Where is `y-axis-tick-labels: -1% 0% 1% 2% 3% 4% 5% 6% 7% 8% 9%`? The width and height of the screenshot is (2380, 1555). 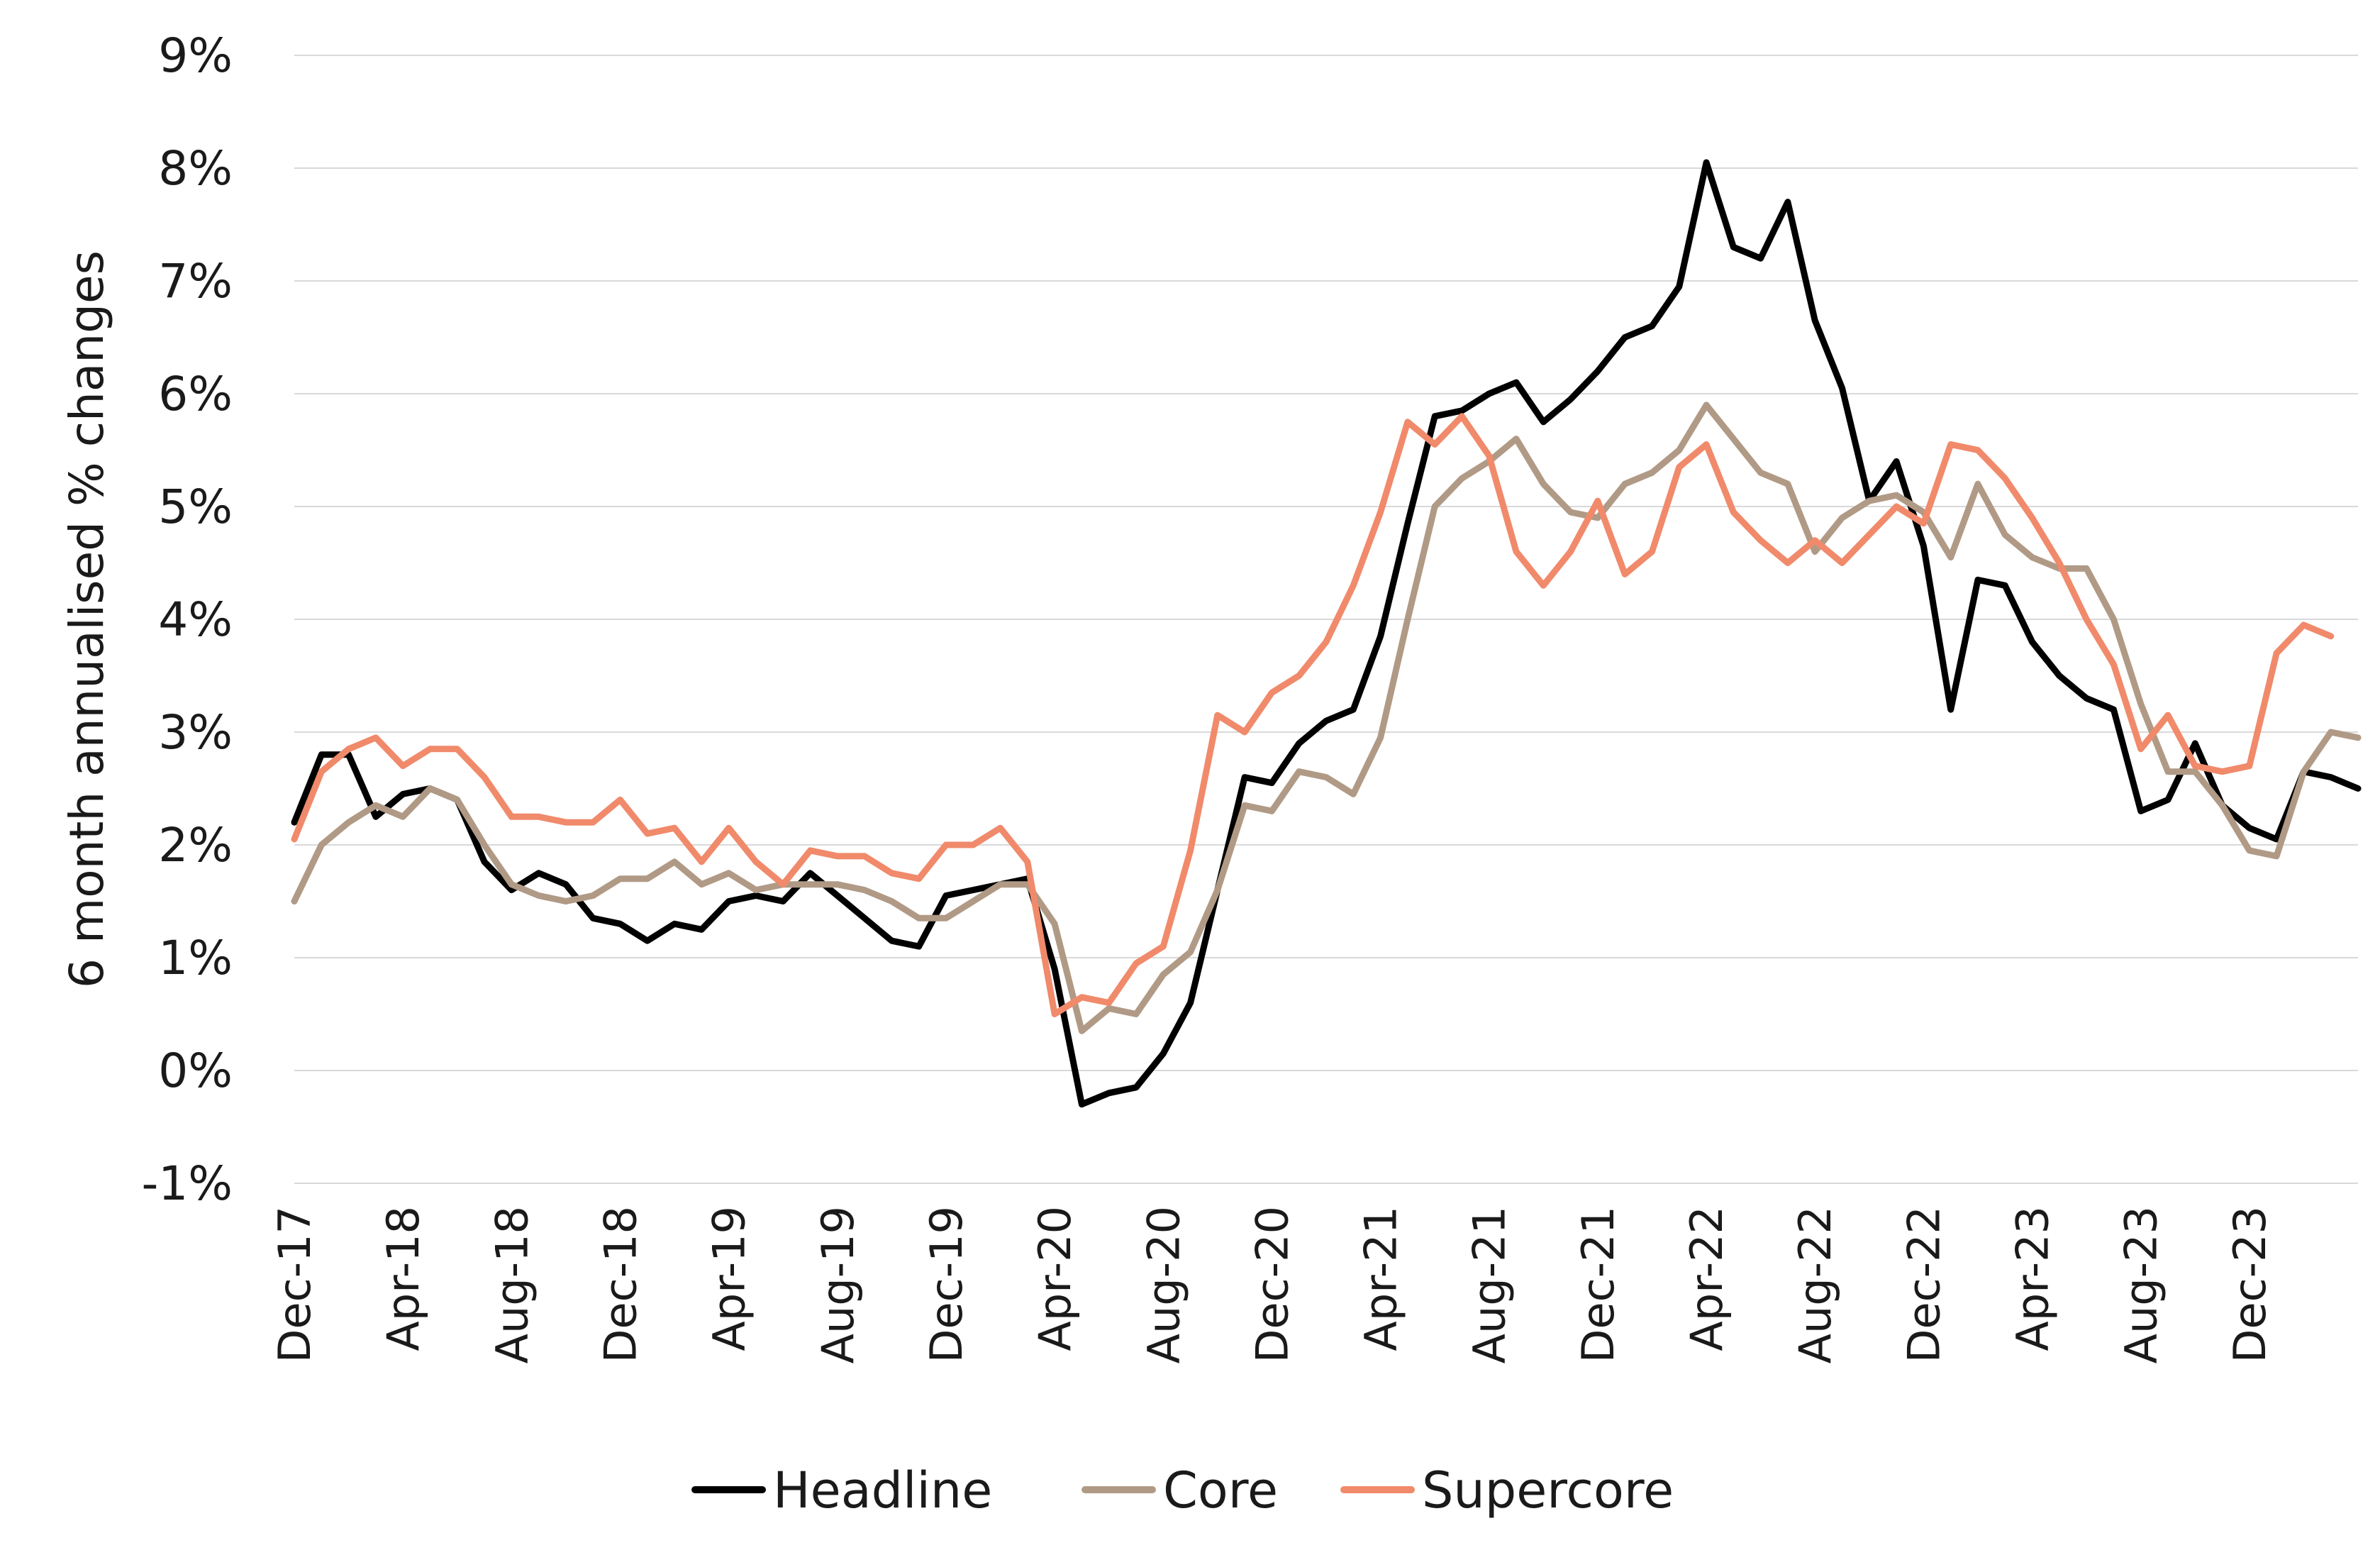
y-axis-tick-labels: -1% 0% 1% 2% 3% 4% 5% 6% 7% 8% 9% is located at coordinates (187, 619).